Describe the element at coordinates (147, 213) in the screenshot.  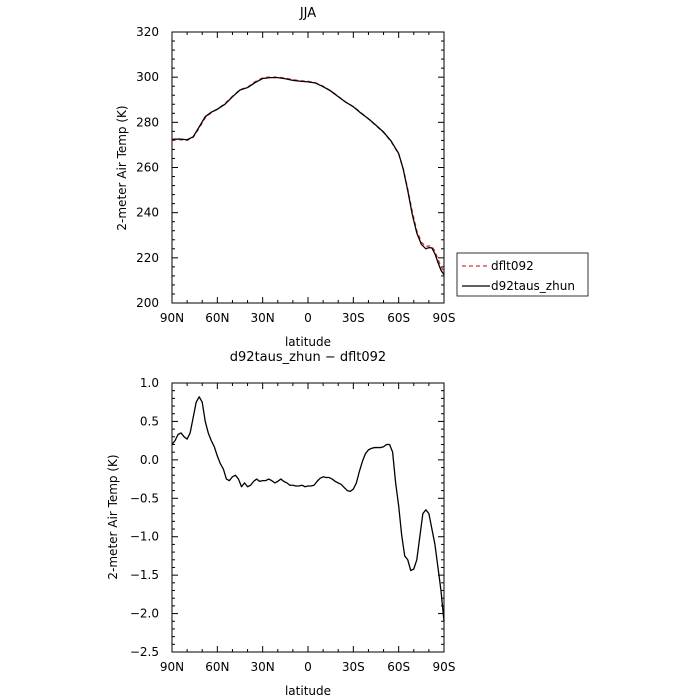
I see `y-tick-label: 240` at that location.